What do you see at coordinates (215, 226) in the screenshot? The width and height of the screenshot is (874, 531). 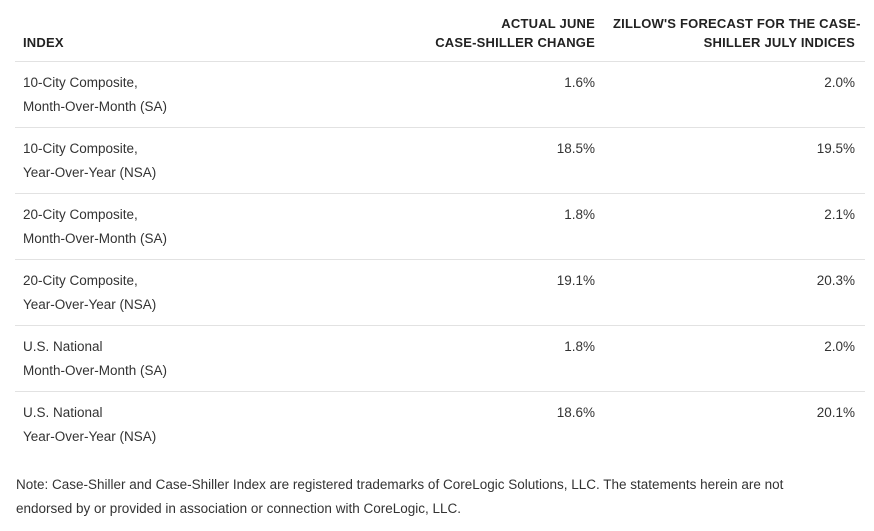 I see `index-cell: 20-City Composite, Month-Over-Month (SA)` at bounding box center [215, 226].